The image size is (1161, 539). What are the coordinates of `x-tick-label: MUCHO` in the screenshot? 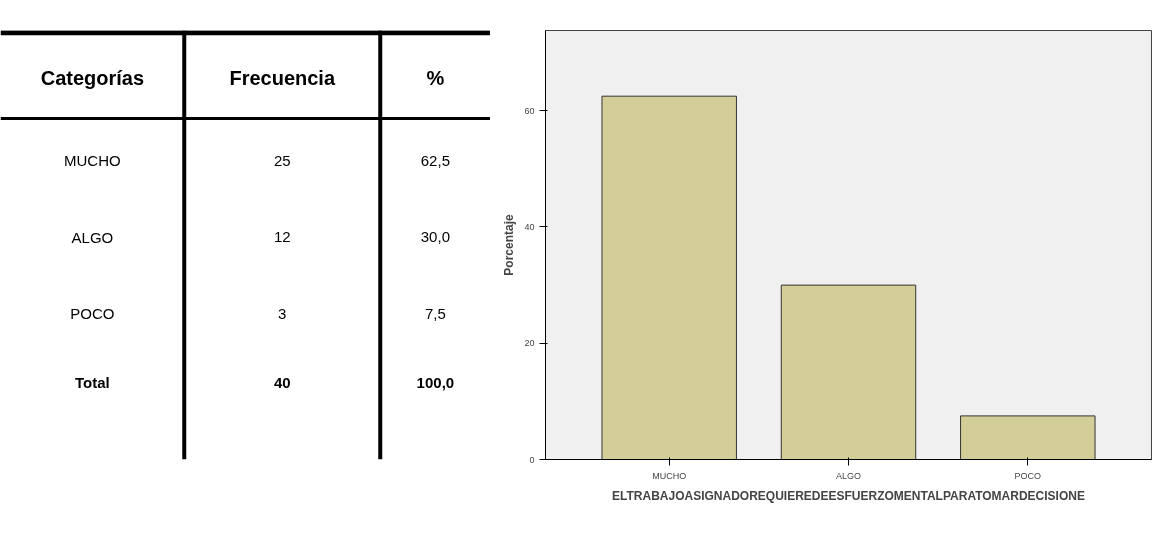 It's located at (669, 475).